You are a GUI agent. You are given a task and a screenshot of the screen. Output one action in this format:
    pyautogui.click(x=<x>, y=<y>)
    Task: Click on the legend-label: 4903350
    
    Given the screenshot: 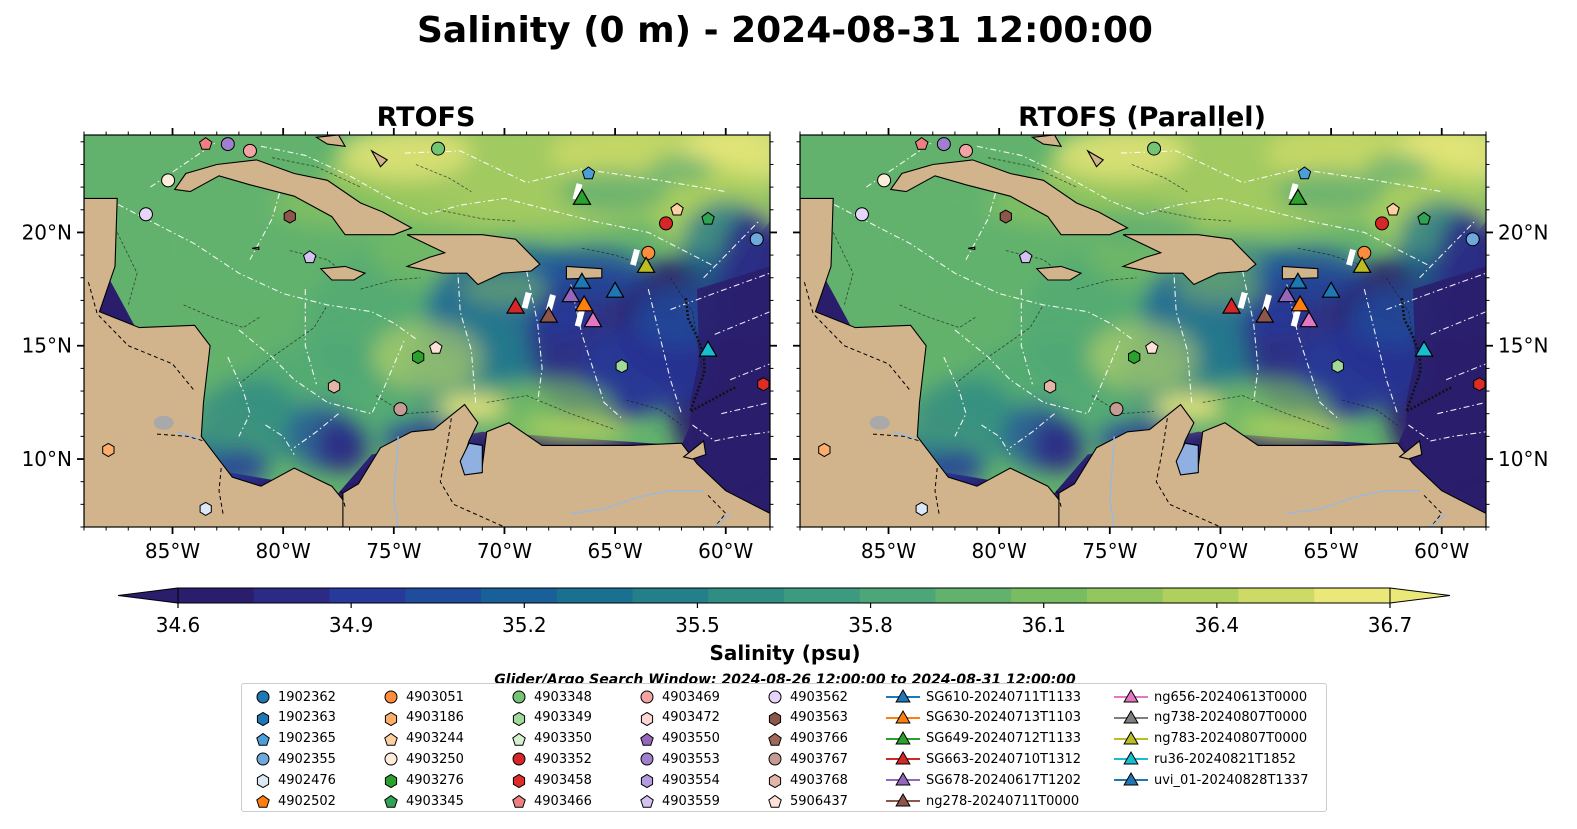 What is the action you would take?
    pyautogui.click(x=563, y=739)
    